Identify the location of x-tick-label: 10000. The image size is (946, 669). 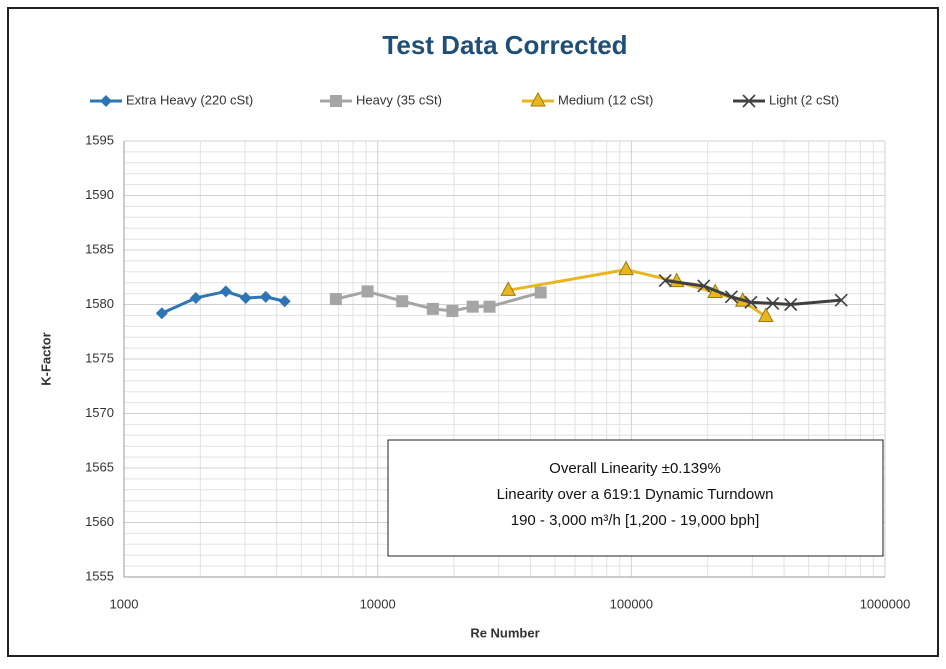
(378, 603).